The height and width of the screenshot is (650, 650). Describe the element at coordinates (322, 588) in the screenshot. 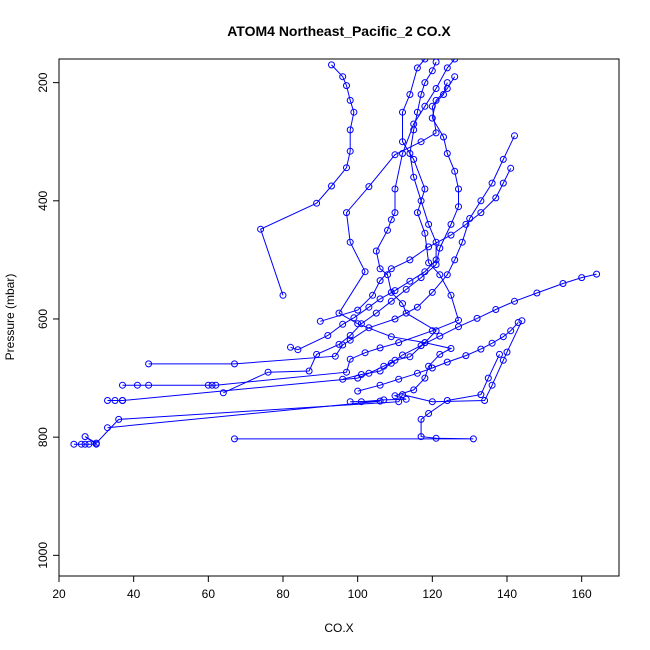

I see `x-axis: 20 40 60 80 100 120 140 160` at that location.